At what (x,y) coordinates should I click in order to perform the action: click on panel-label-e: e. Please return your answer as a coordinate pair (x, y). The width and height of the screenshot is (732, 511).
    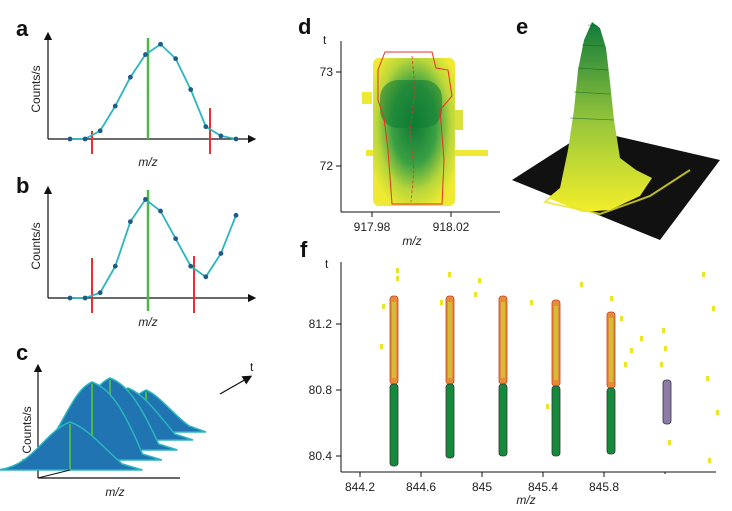
    Looking at the image, I should click on (522, 26).